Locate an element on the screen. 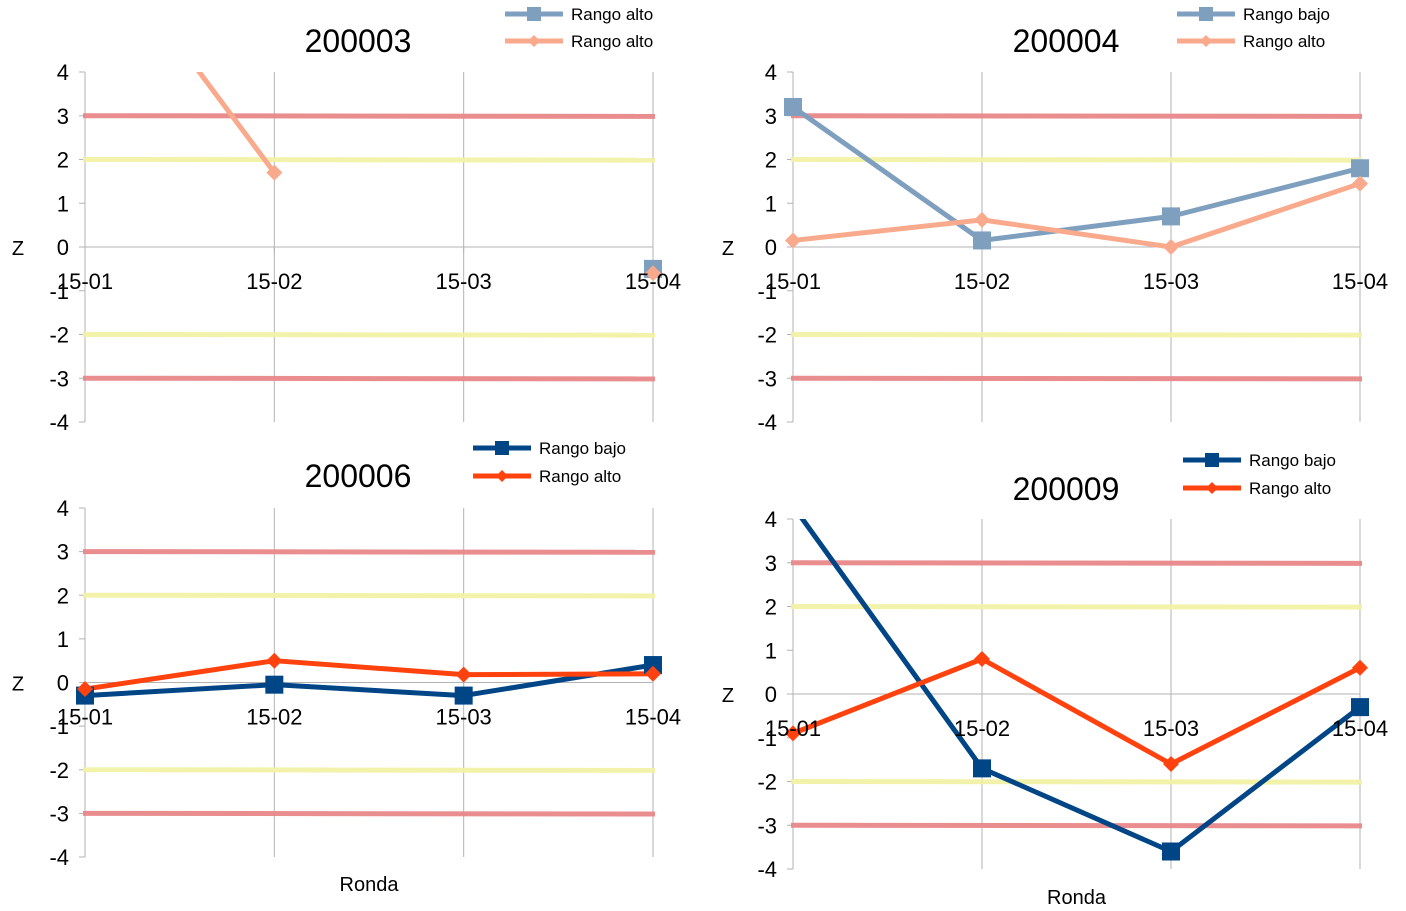  x-tick-label: 15-03 is located at coordinates (1171, 281).